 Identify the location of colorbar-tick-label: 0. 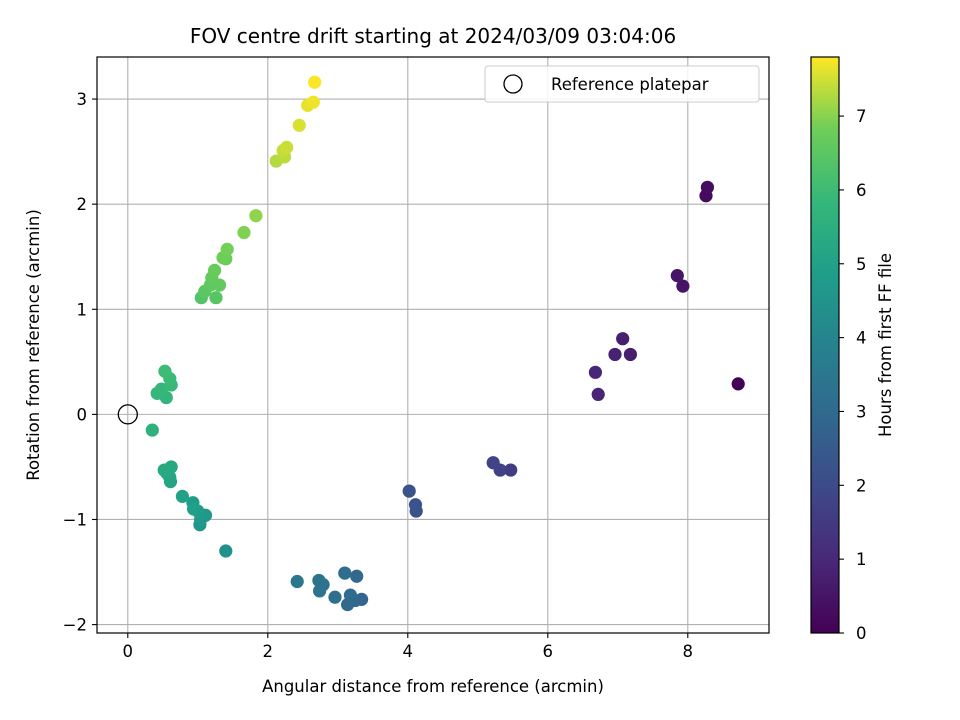
(861, 633).